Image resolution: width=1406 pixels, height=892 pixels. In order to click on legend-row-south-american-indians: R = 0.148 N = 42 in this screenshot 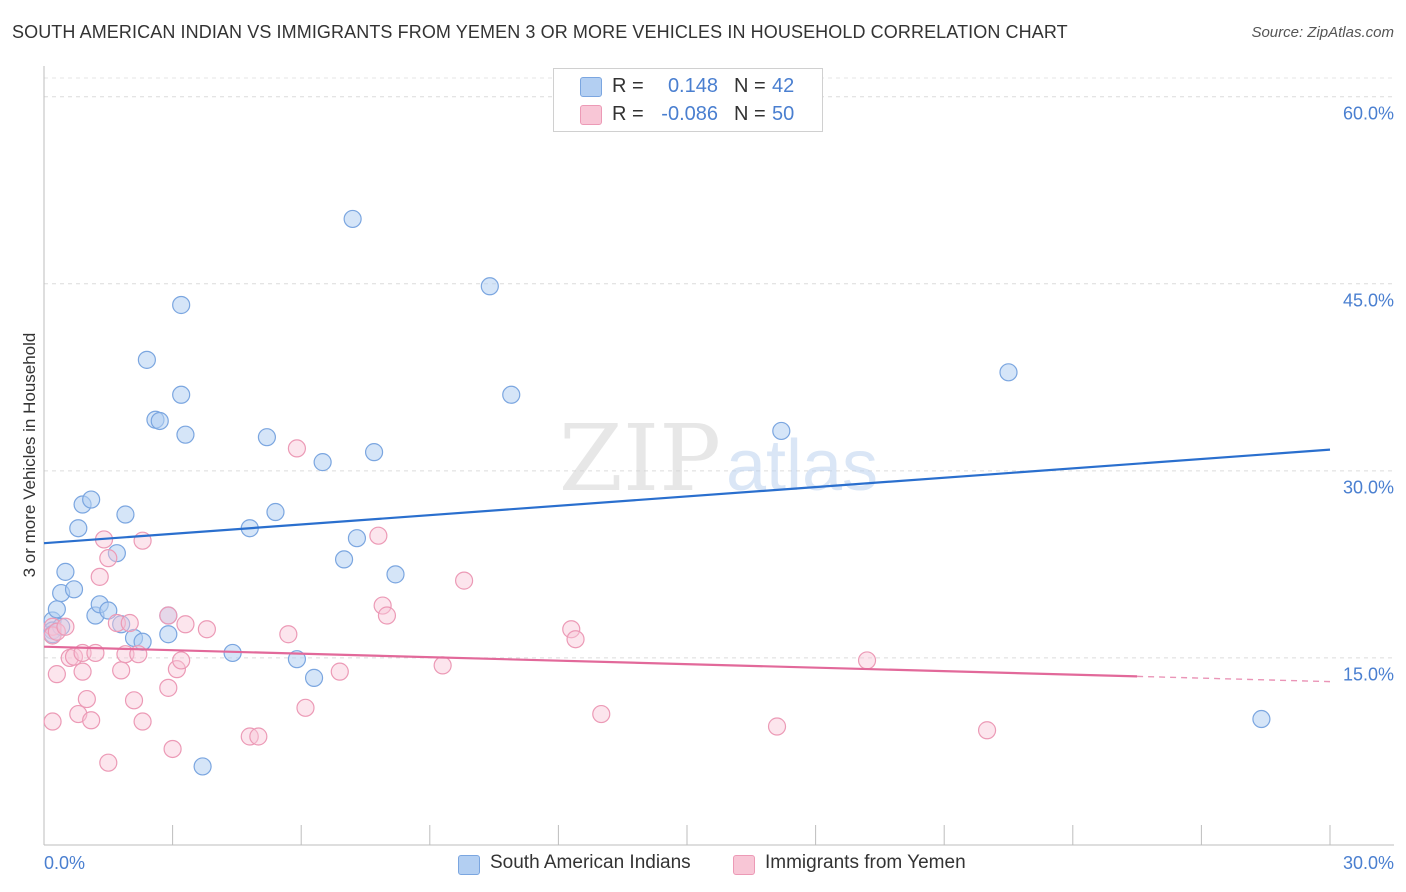, I will do `click(688, 86)`.